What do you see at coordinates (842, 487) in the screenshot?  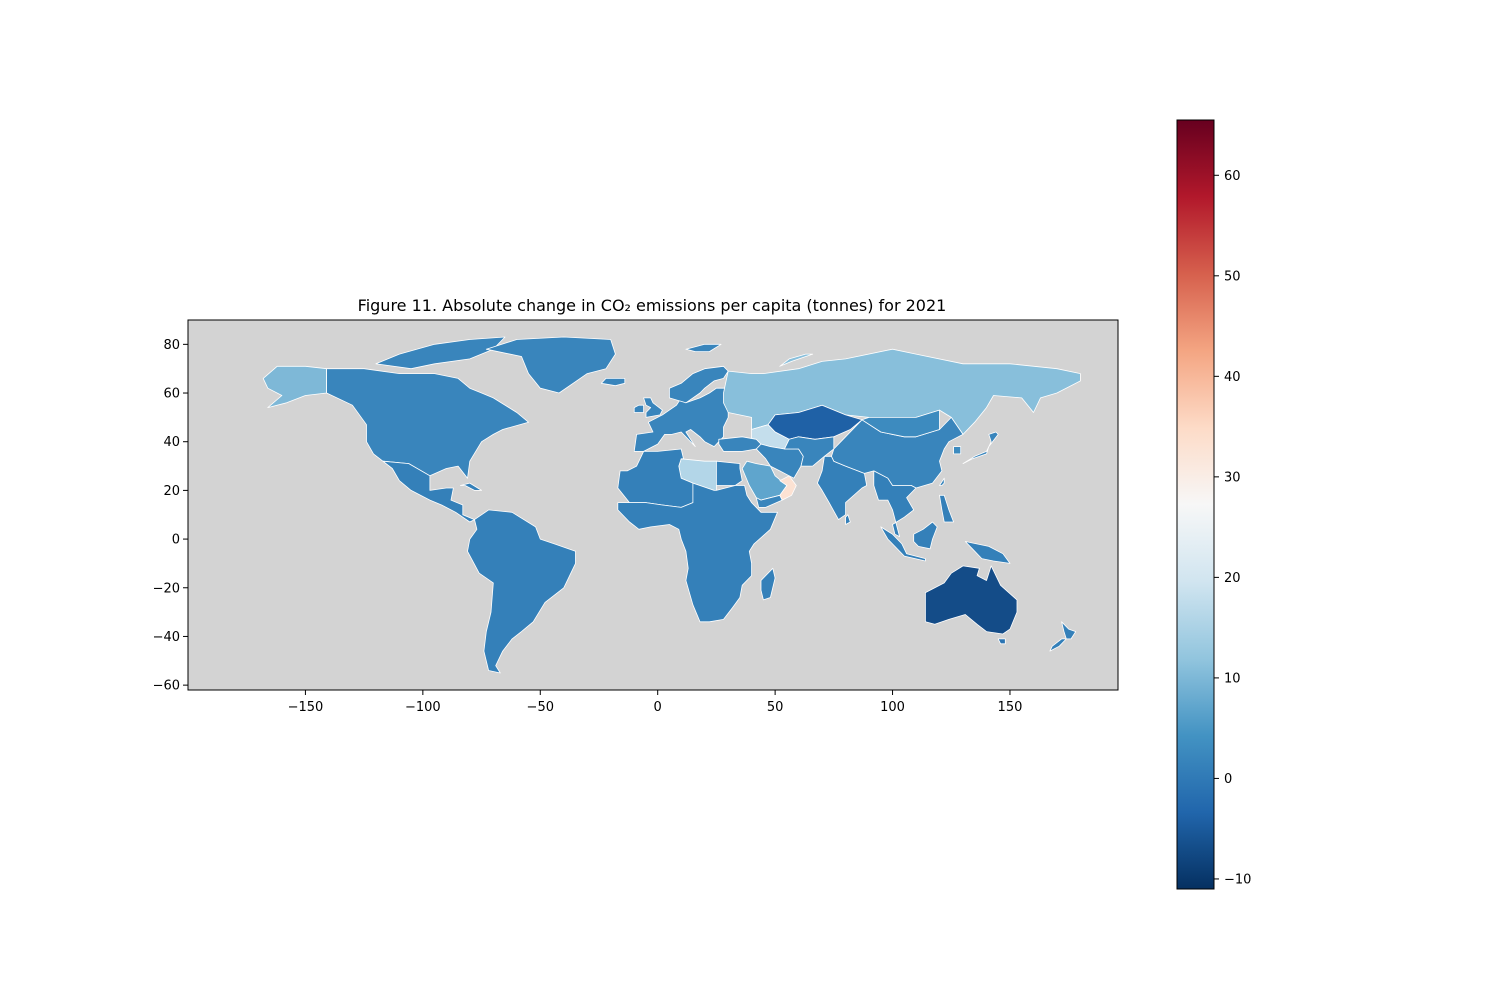 I see `region-india` at bounding box center [842, 487].